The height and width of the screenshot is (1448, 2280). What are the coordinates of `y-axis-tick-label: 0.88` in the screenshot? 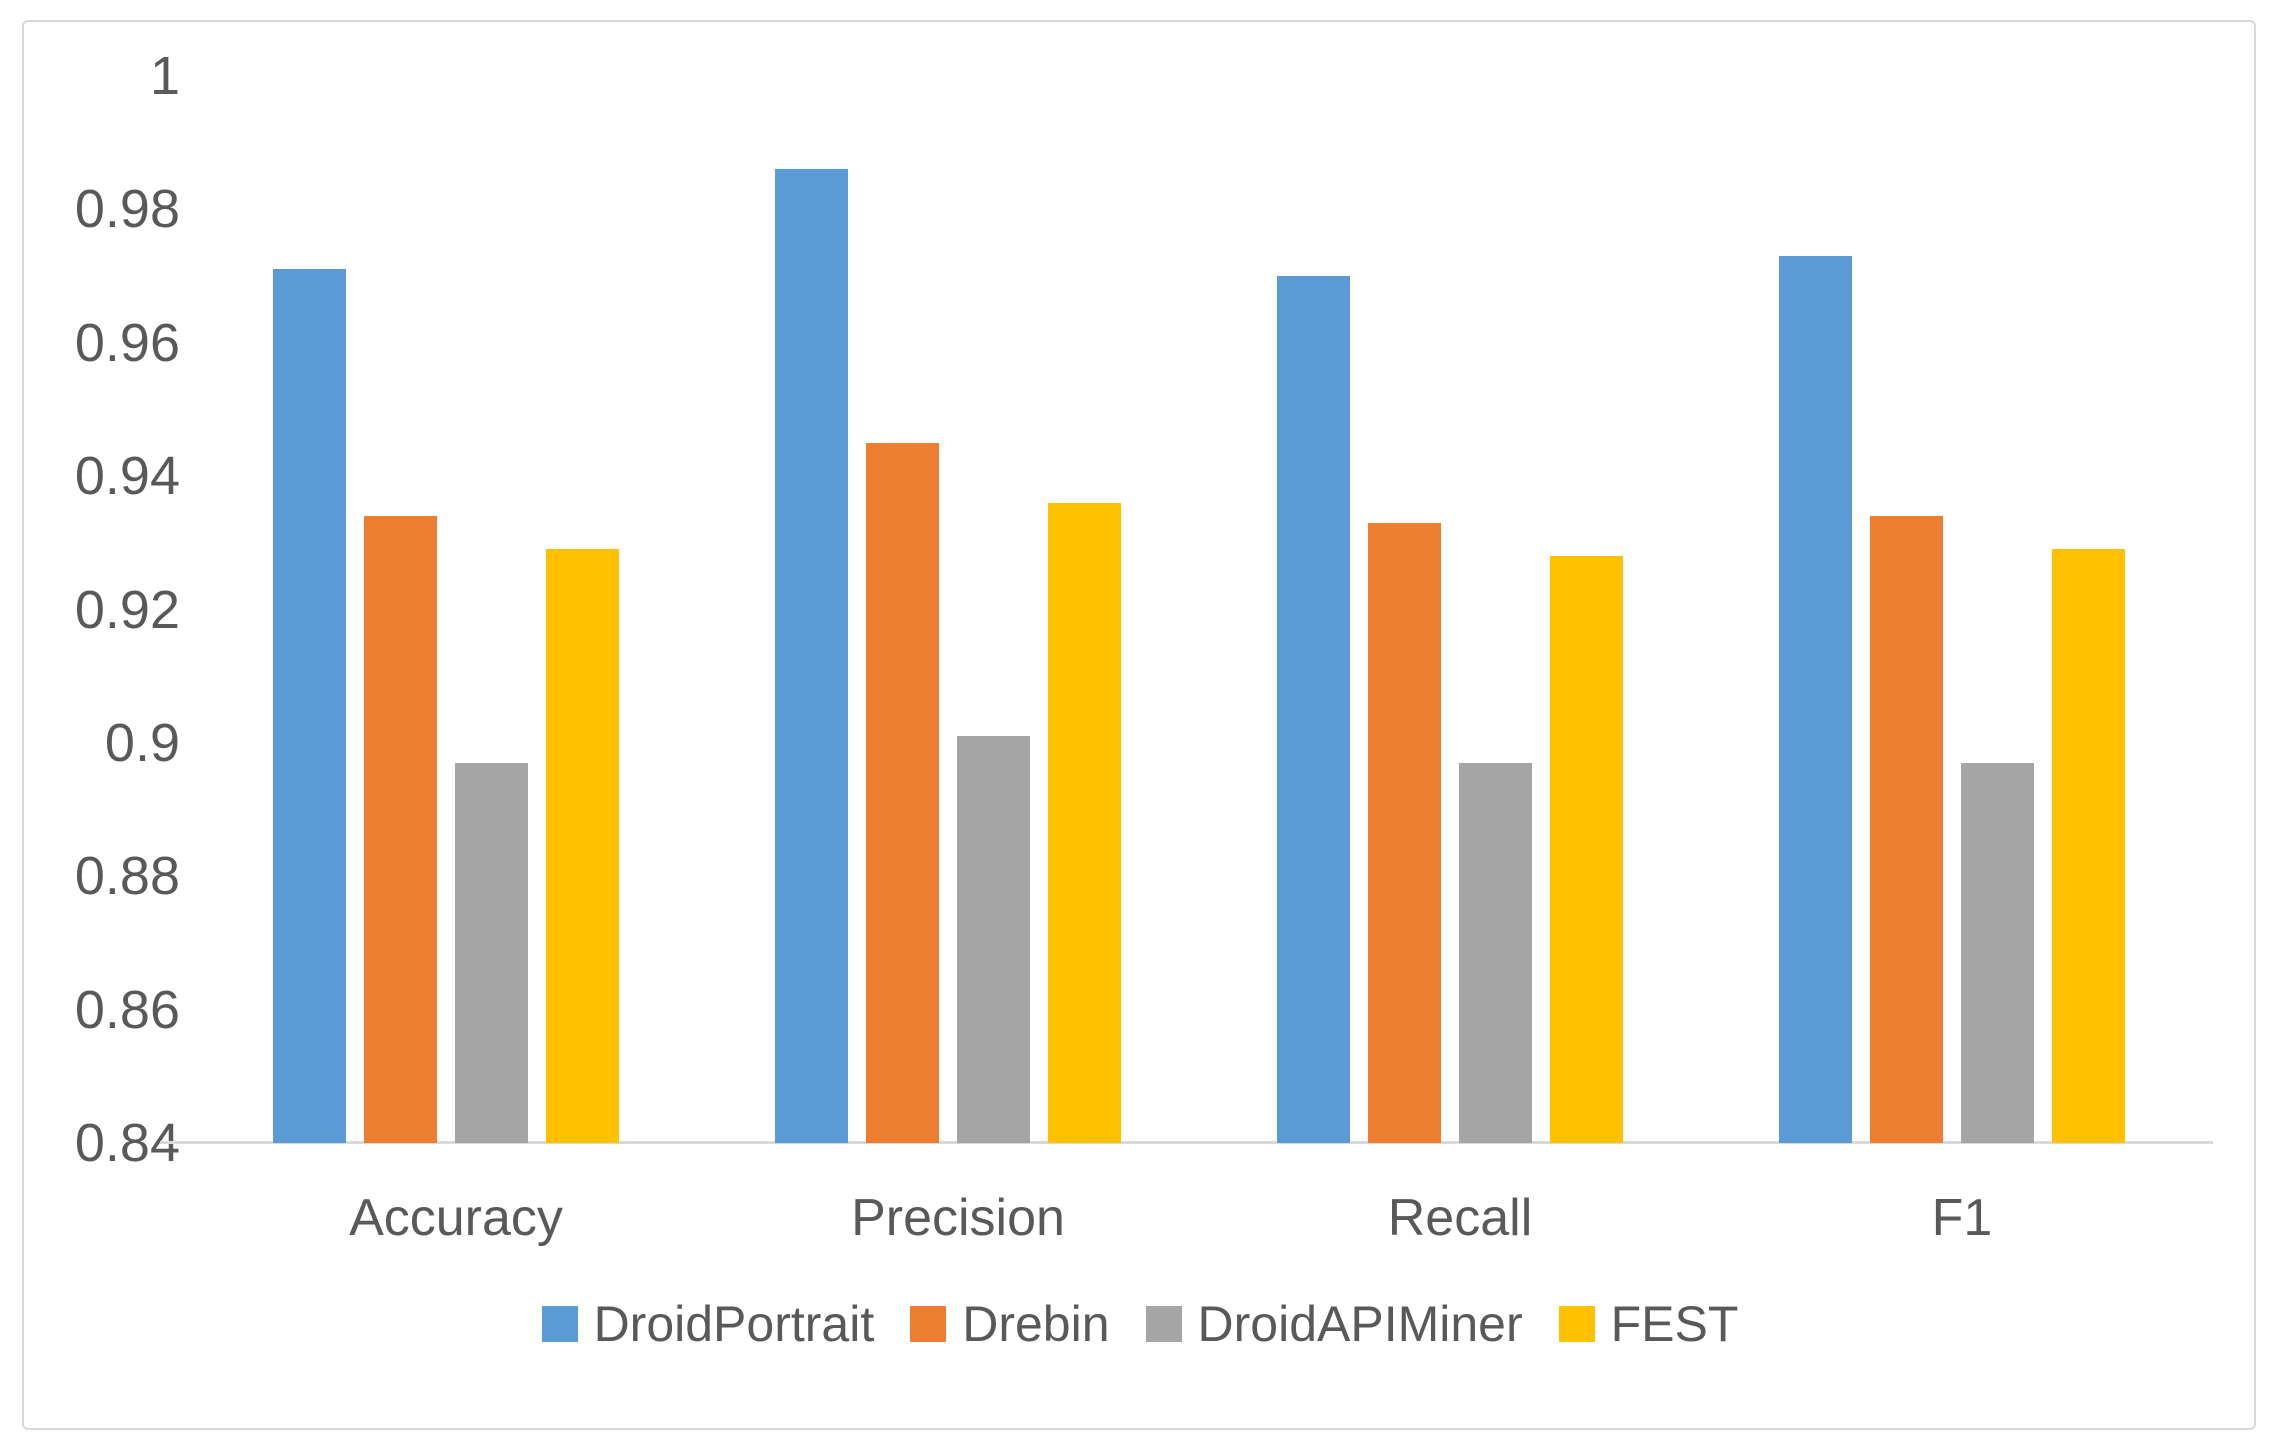 It's located at (127, 876).